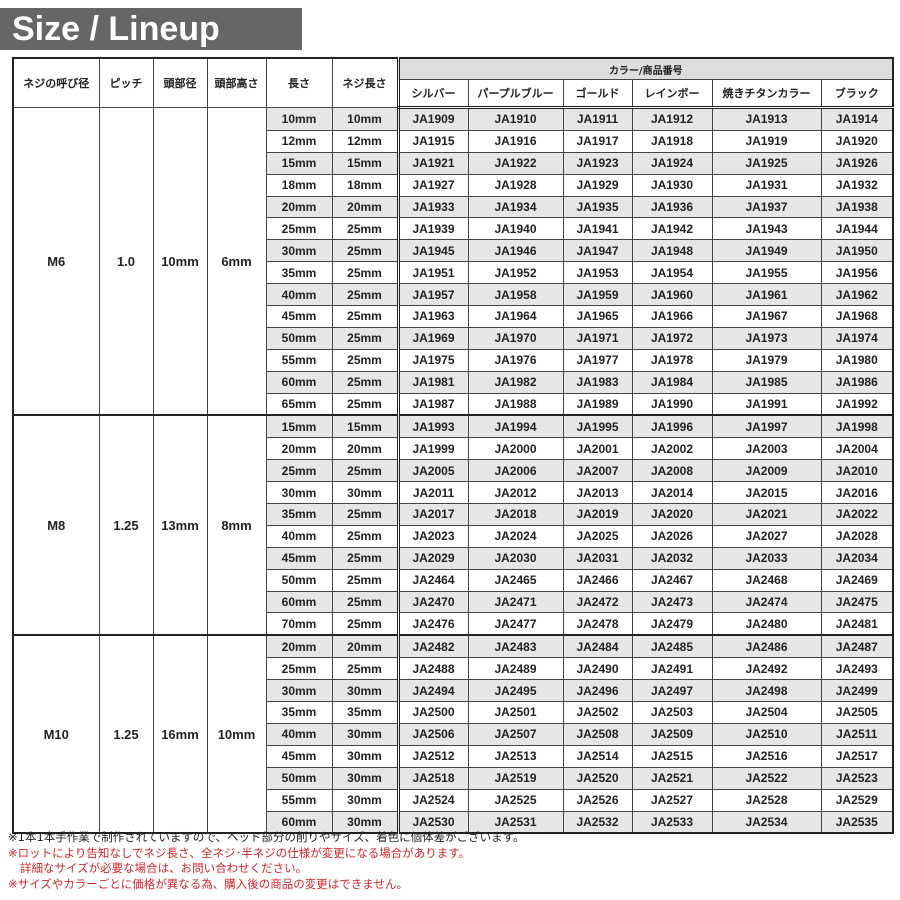 The height and width of the screenshot is (900, 900). Describe the element at coordinates (857, 493) in the screenshot. I see `product-code-cell: JA2016` at that location.